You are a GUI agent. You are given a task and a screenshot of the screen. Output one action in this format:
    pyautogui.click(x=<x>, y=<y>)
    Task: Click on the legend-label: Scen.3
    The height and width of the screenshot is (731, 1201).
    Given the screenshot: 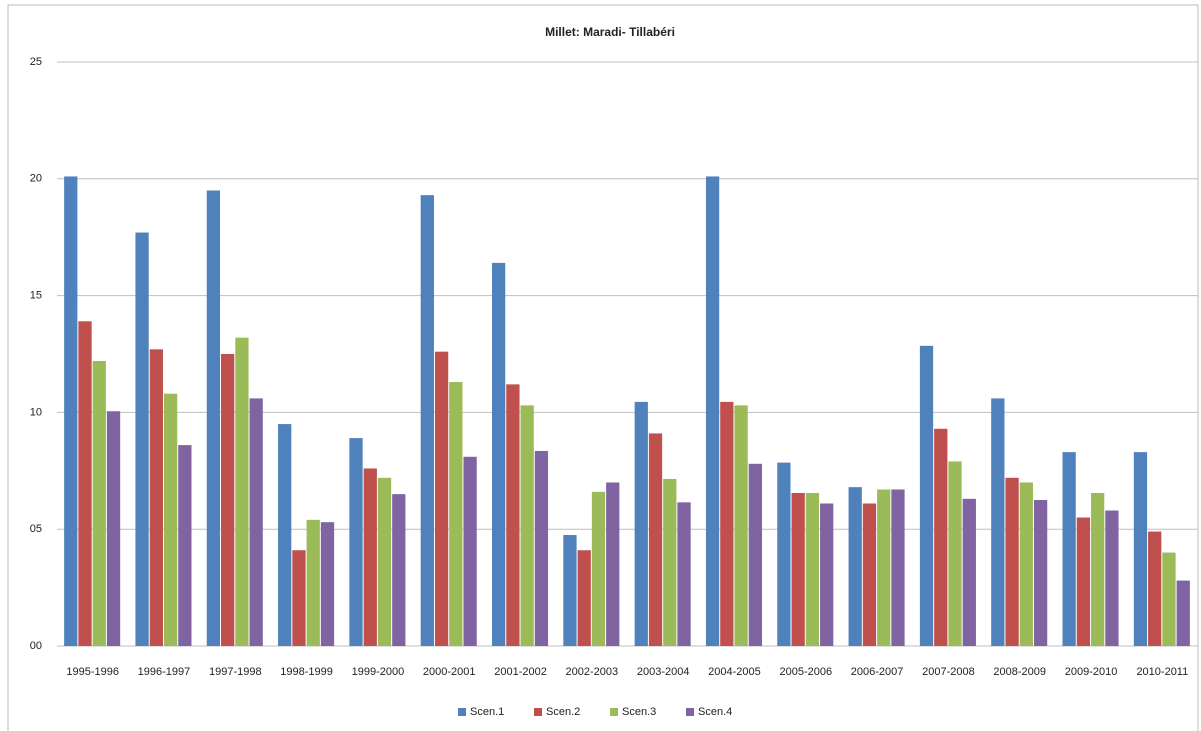 What is the action you would take?
    pyautogui.click(x=639, y=712)
    